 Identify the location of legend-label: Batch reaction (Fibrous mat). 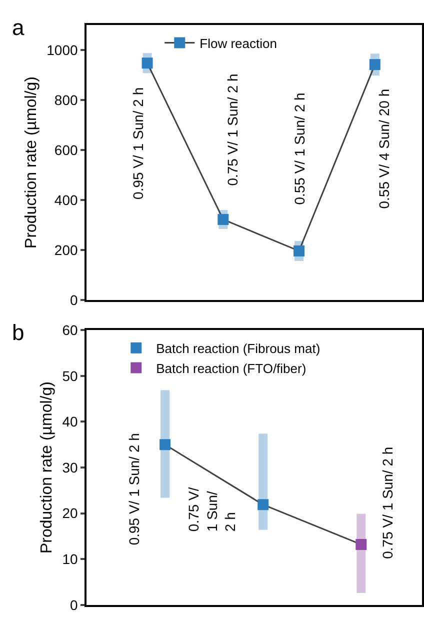
(238, 348).